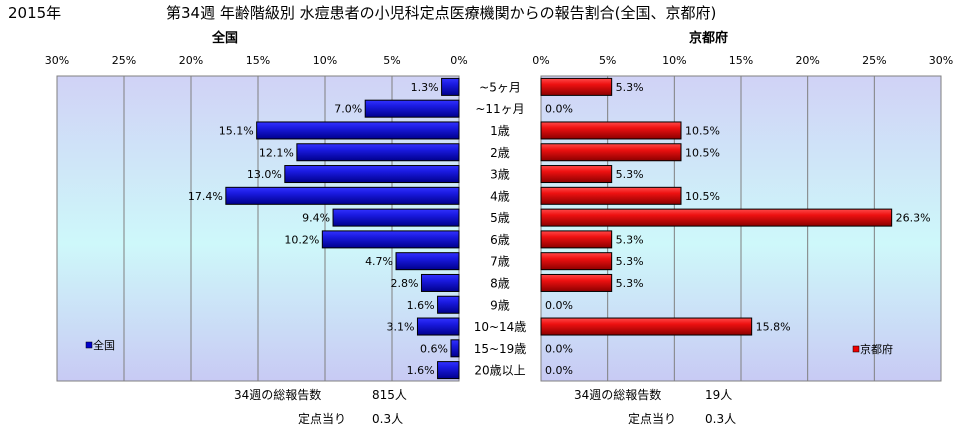 The height and width of the screenshot is (432, 968). I want to click on category-label: 4歳, so click(500, 196).